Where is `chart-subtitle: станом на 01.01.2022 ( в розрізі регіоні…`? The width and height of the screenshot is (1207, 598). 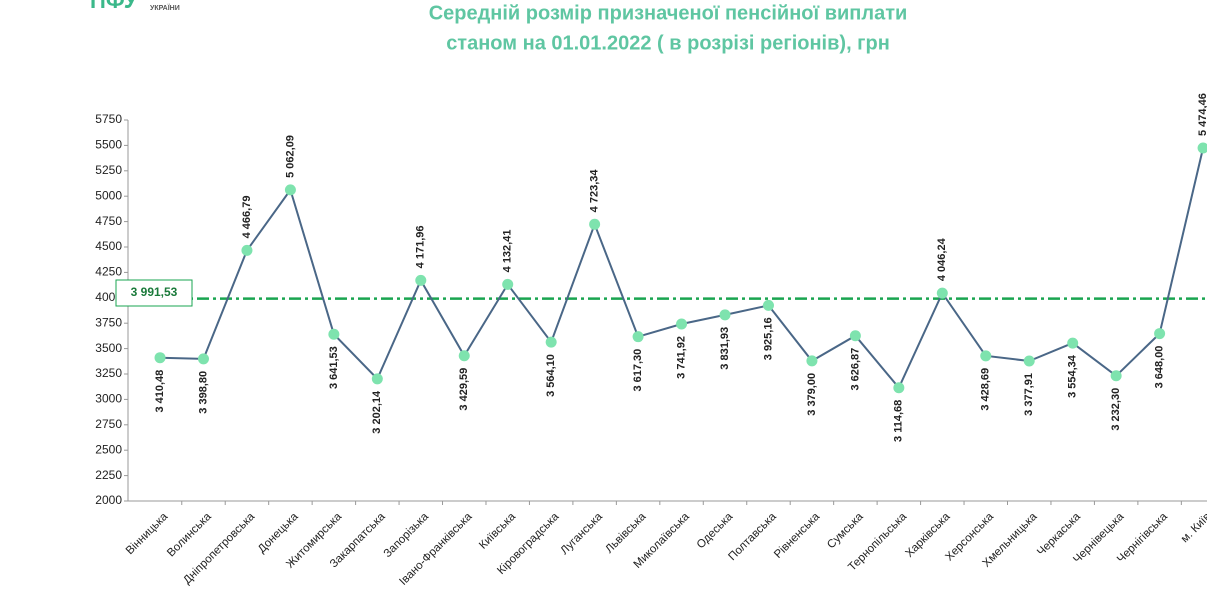
chart-subtitle: станом на 01.01.2022 ( в розрізі регіоні… is located at coordinates (668, 43).